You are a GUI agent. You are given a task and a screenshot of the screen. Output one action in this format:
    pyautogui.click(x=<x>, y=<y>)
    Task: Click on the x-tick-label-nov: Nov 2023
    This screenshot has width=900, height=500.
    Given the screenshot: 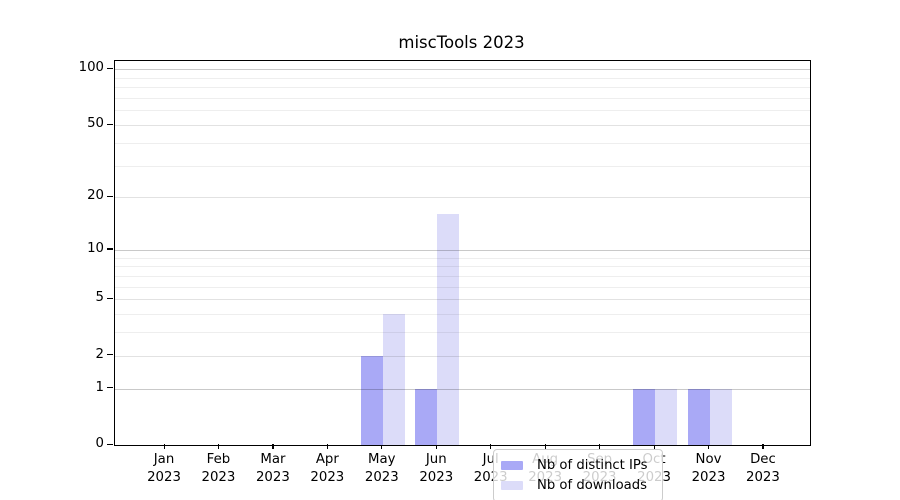 What is the action you would take?
    pyautogui.click(x=708, y=468)
    